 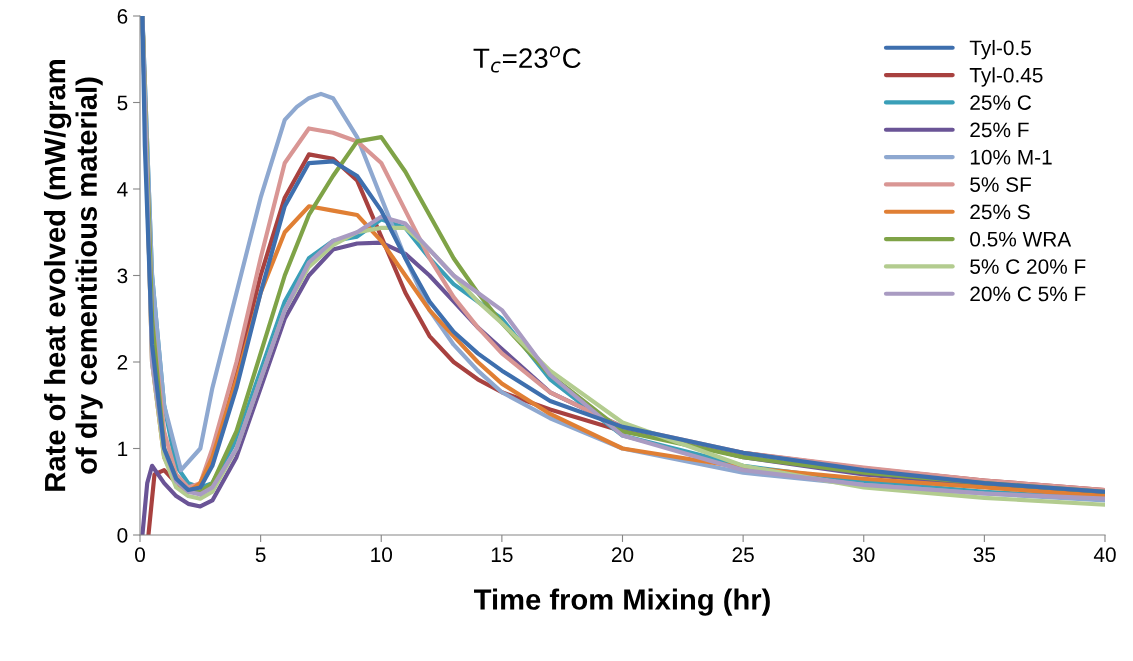 I want to click on y-tick-label: 0, so click(x=122, y=535).